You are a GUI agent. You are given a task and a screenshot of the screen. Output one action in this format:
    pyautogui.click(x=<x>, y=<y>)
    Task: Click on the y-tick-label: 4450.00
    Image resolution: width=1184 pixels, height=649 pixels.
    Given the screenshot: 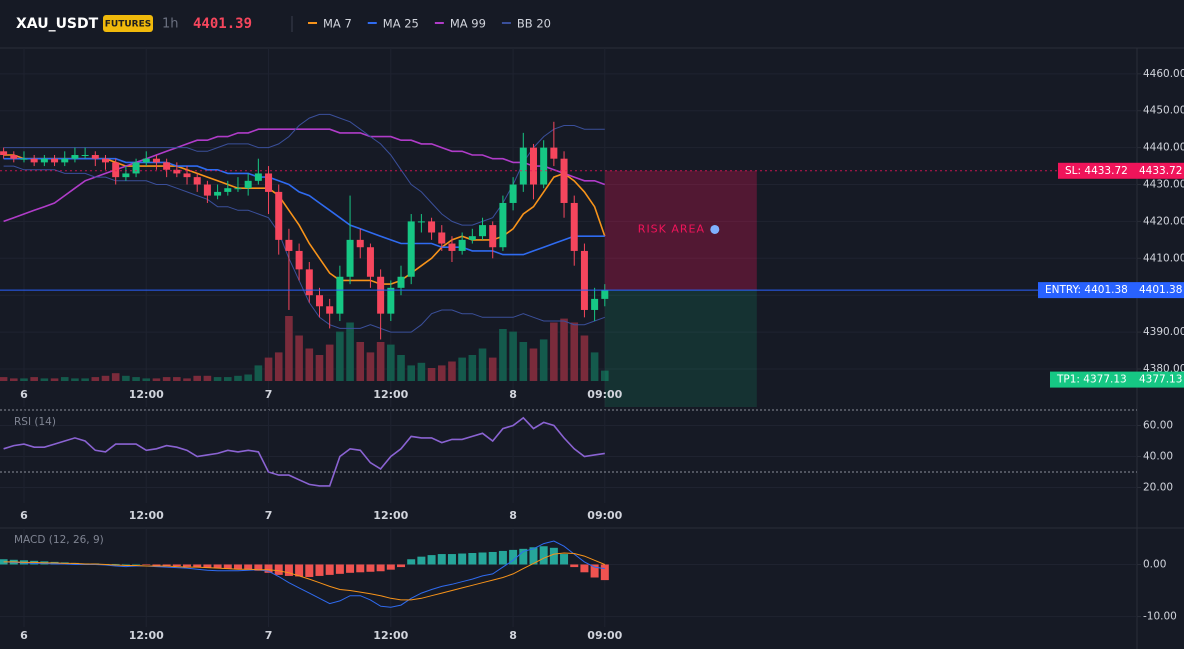 What is the action you would take?
    pyautogui.click(x=1163, y=111)
    